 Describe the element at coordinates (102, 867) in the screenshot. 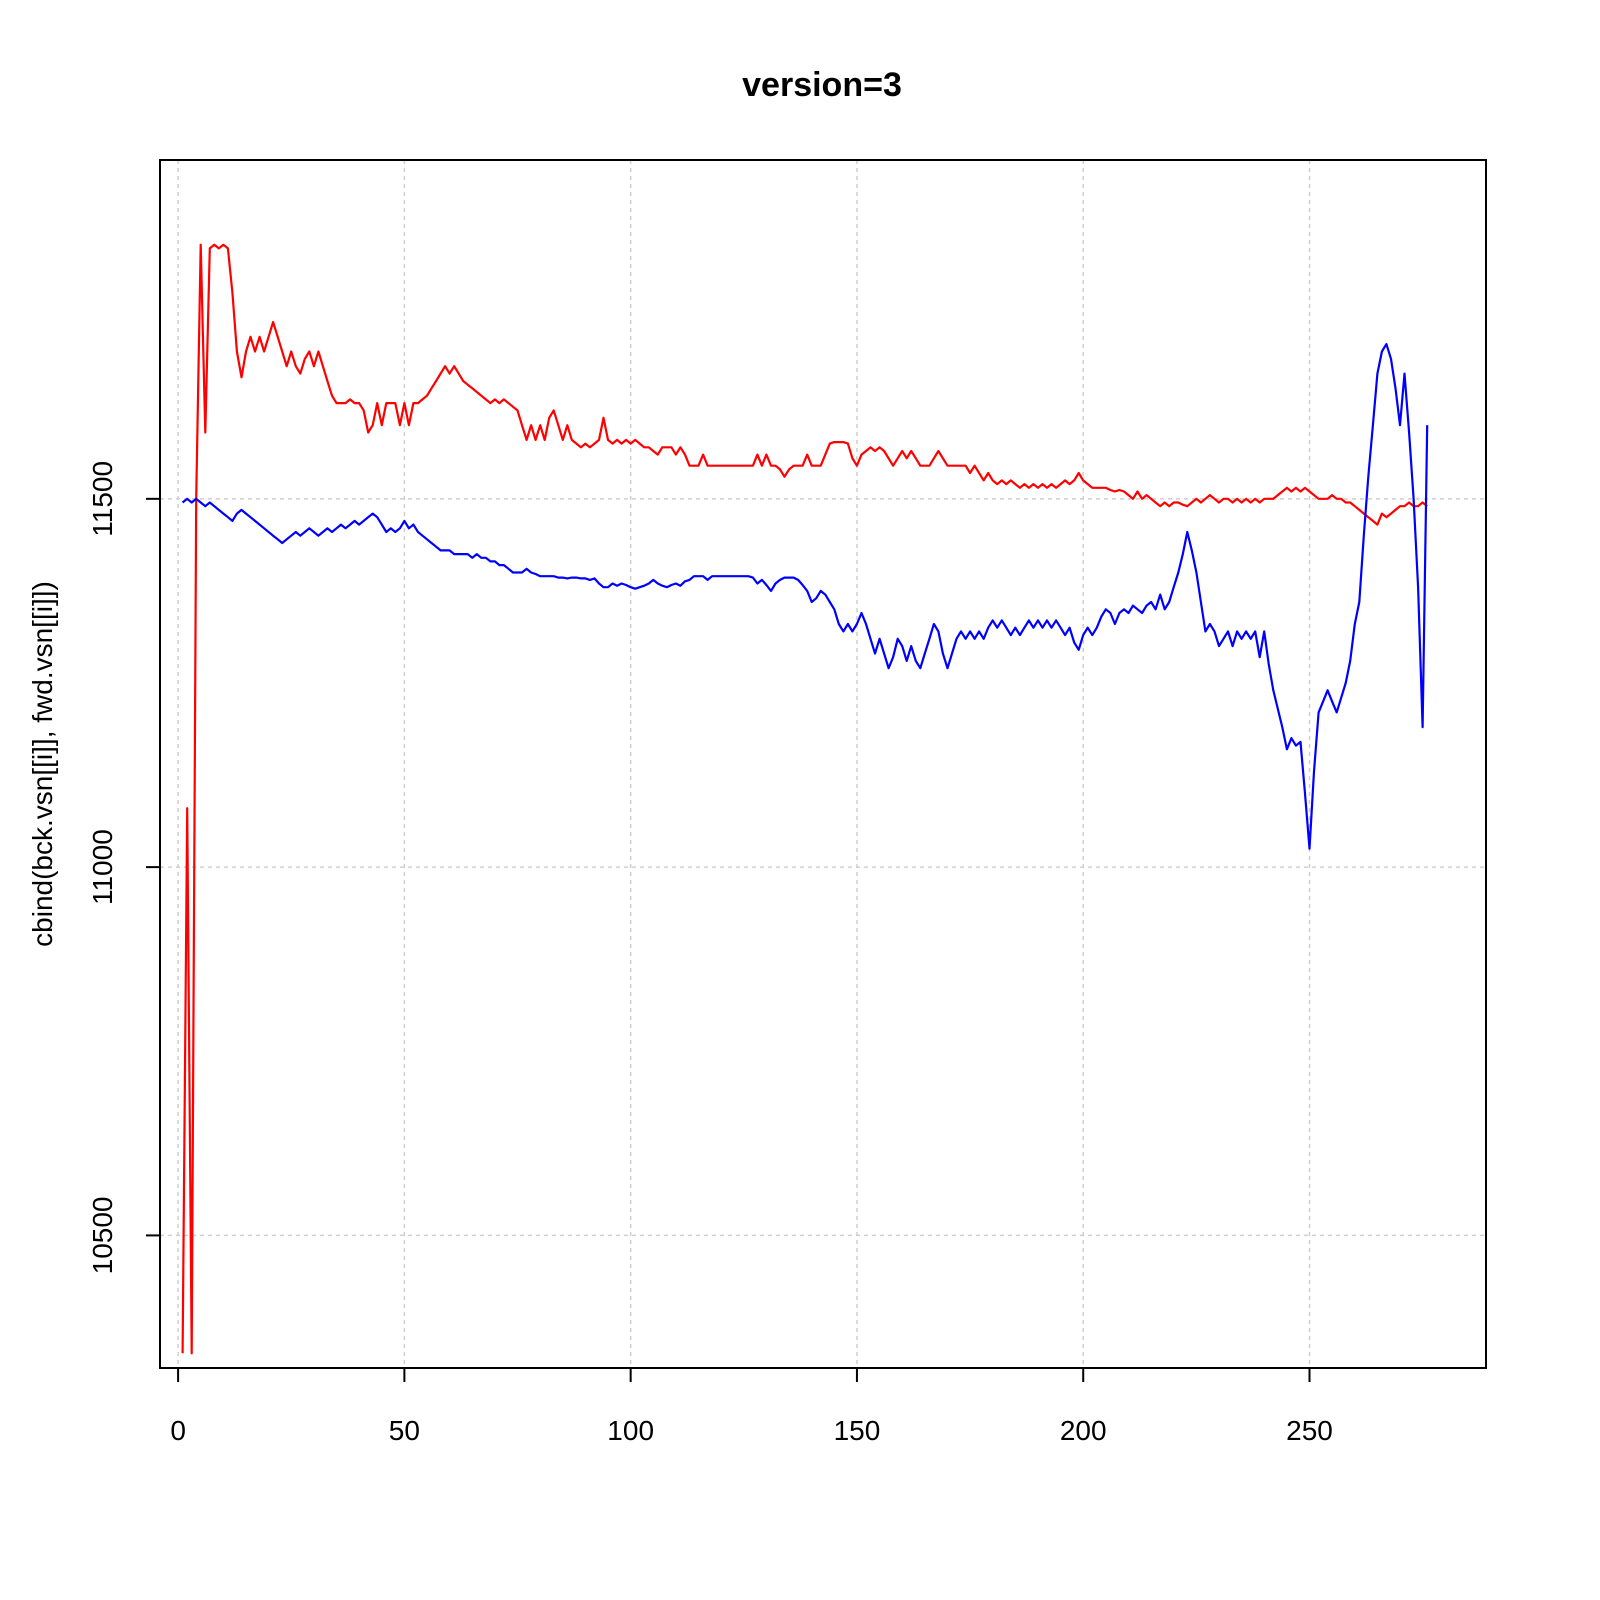

I see `y-tick-label: 11000` at that location.